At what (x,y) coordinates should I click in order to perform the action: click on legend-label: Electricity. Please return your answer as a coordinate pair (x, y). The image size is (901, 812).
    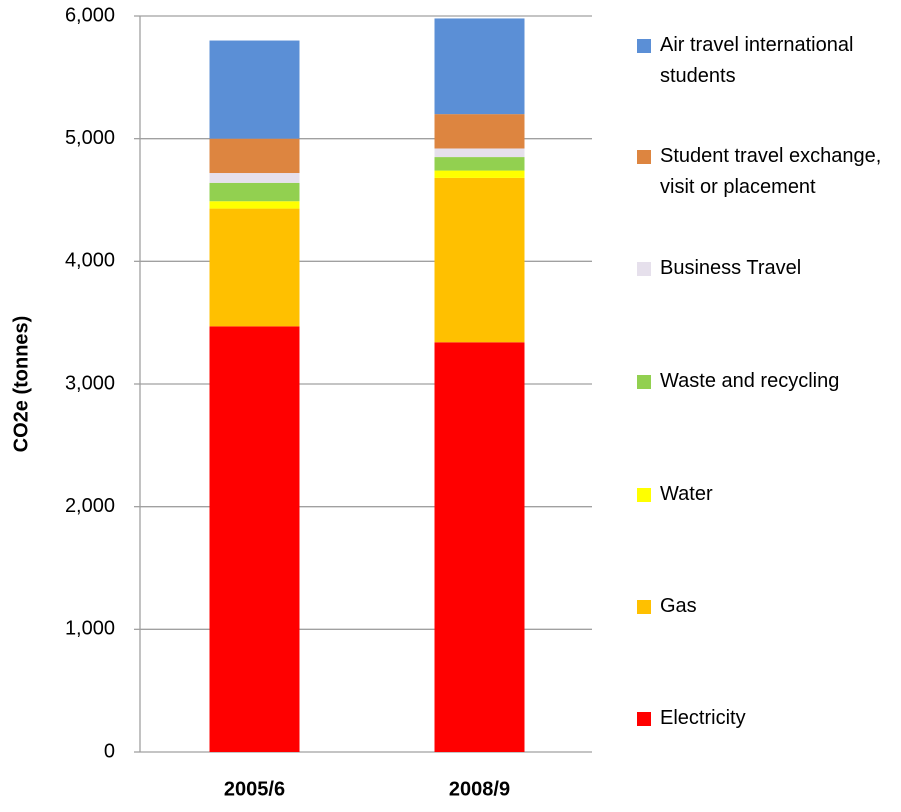
    Looking at the image, I should click on (703, 718).